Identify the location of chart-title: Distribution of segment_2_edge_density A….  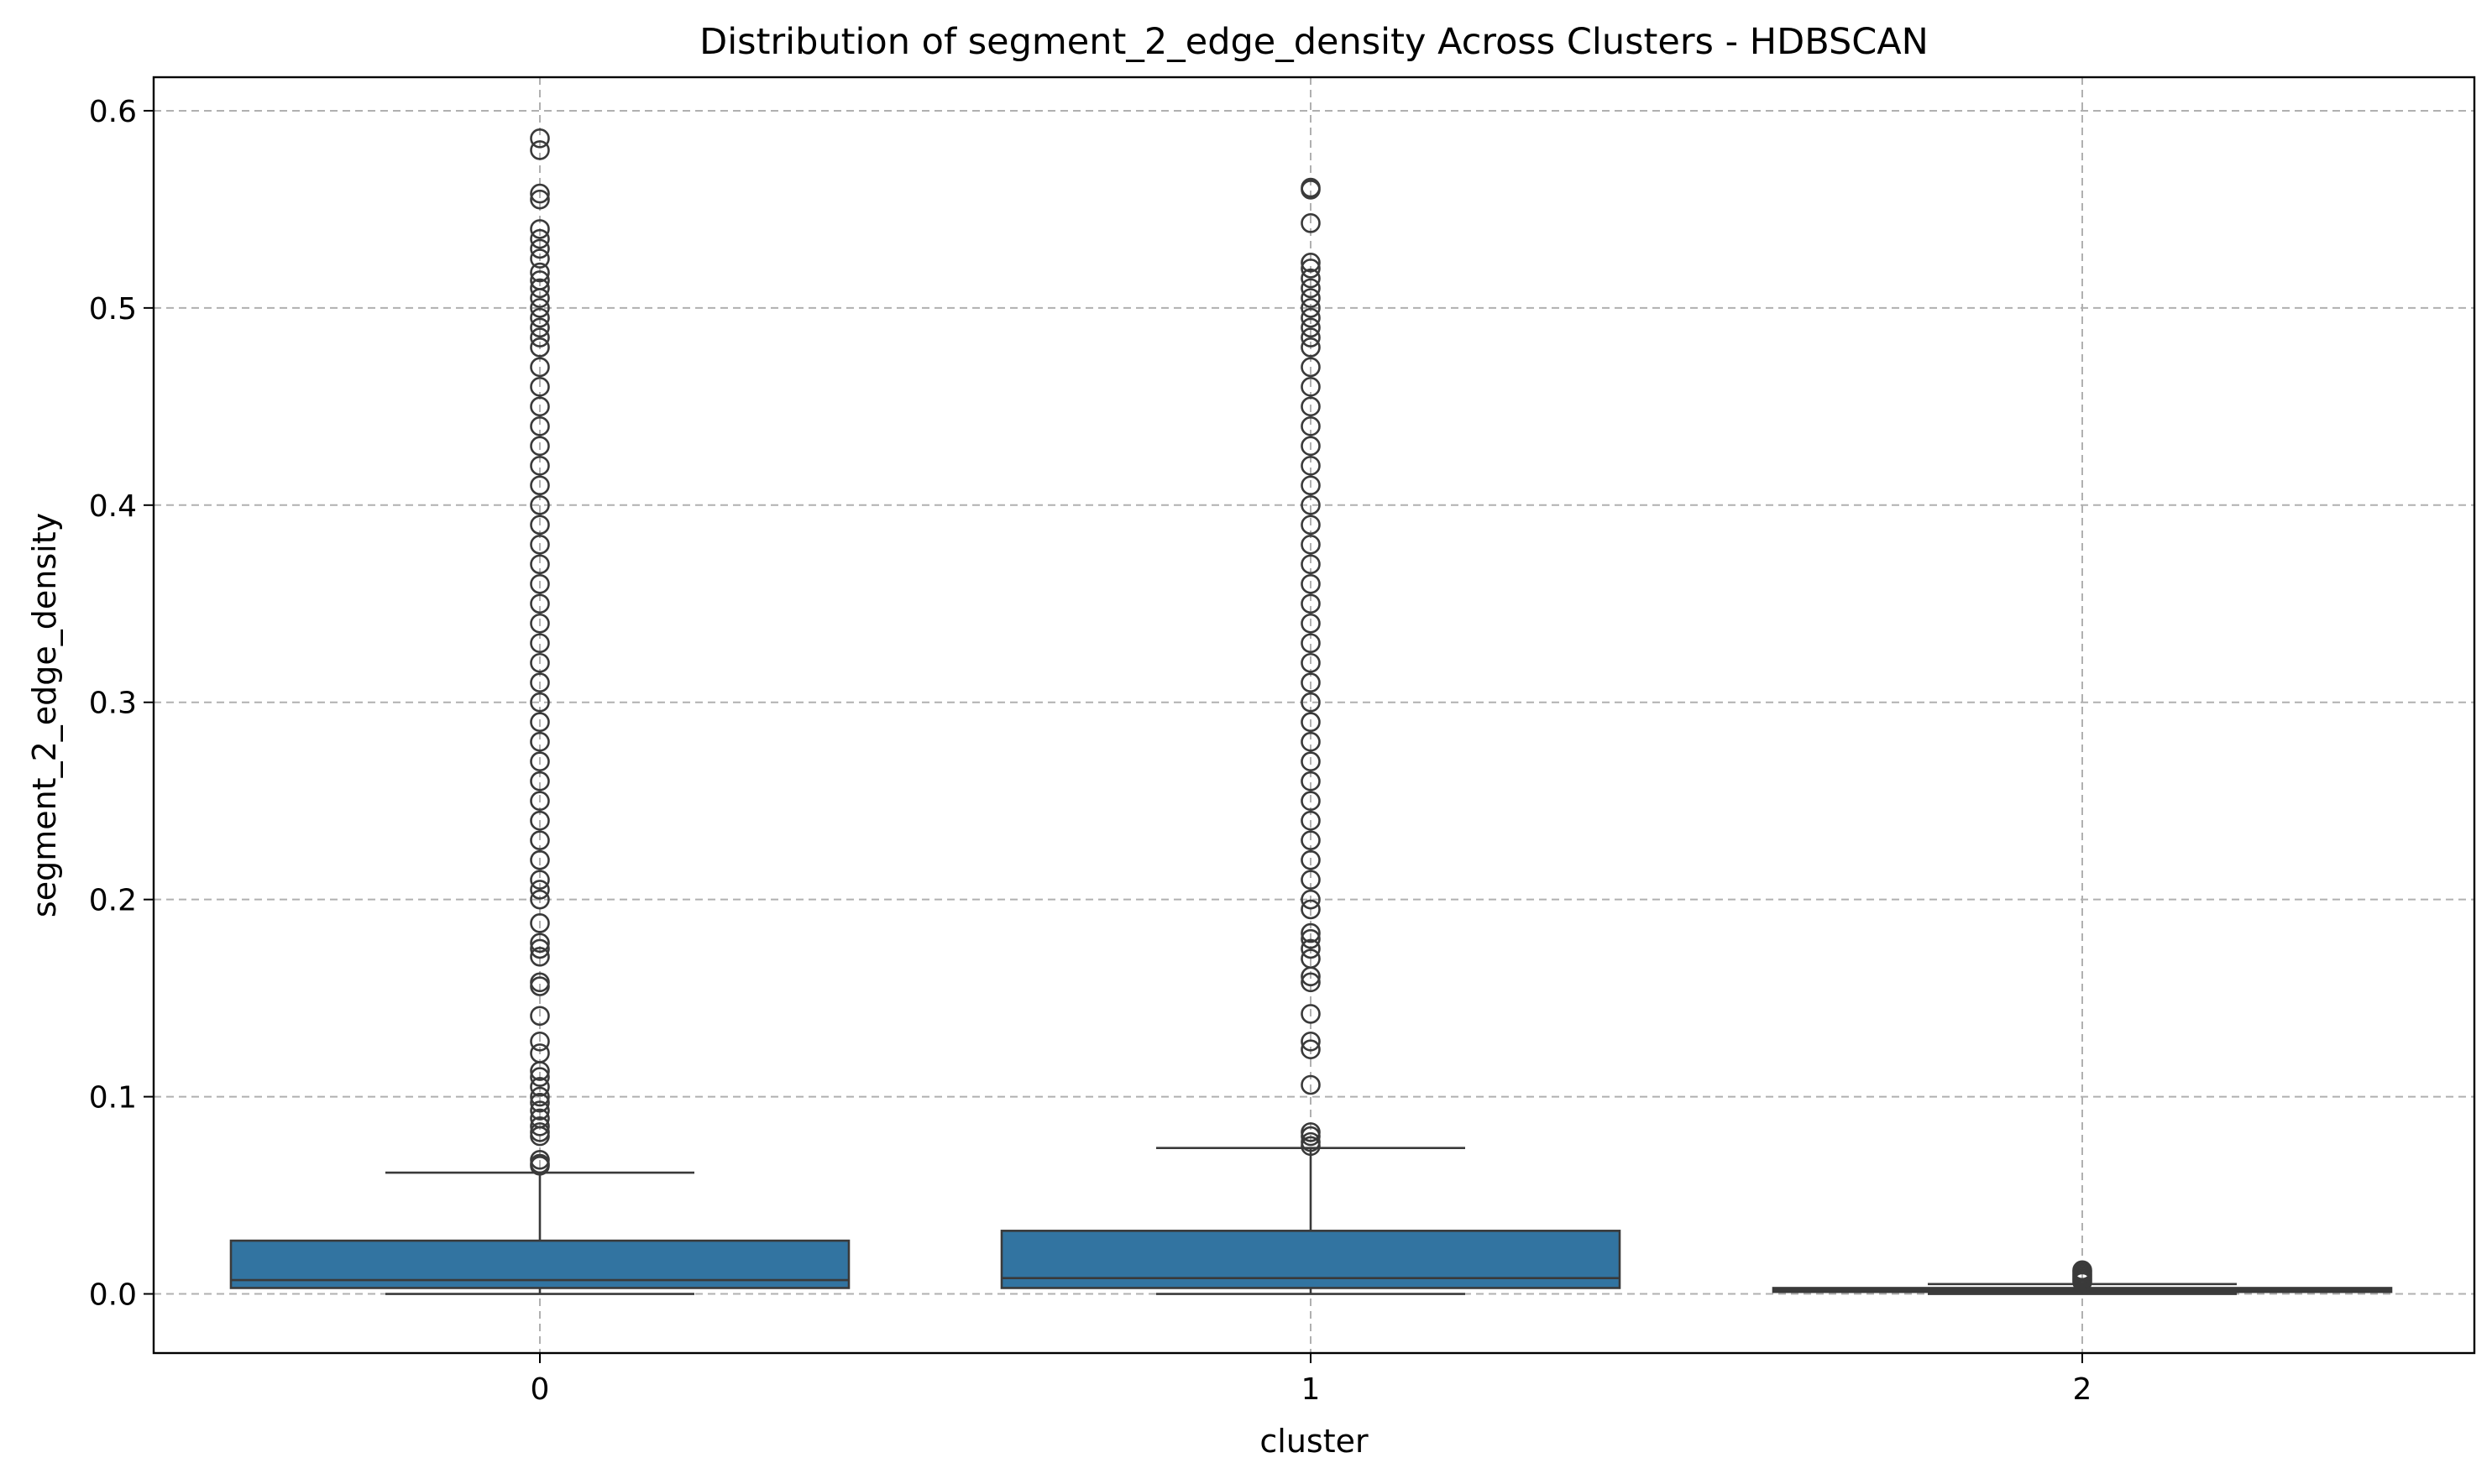
(1314, 42).